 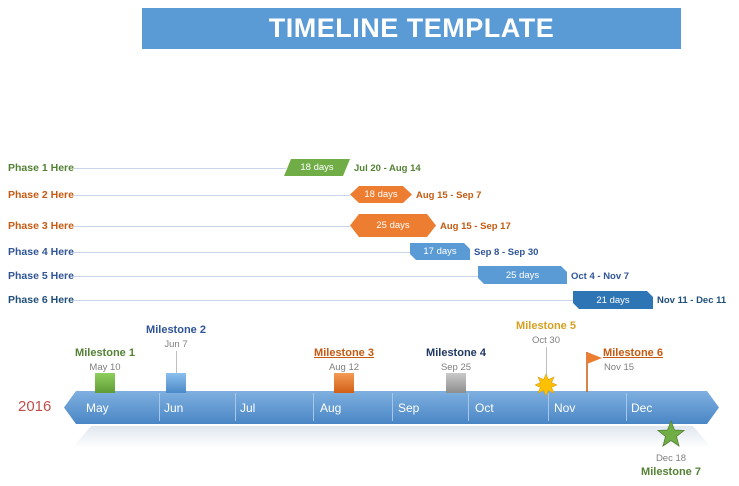 What do you see at coordinates (475, 226) in the screenshot?
I see `phase-dates: Aug 15 - Sep 17` at bounding box center [475, 226].